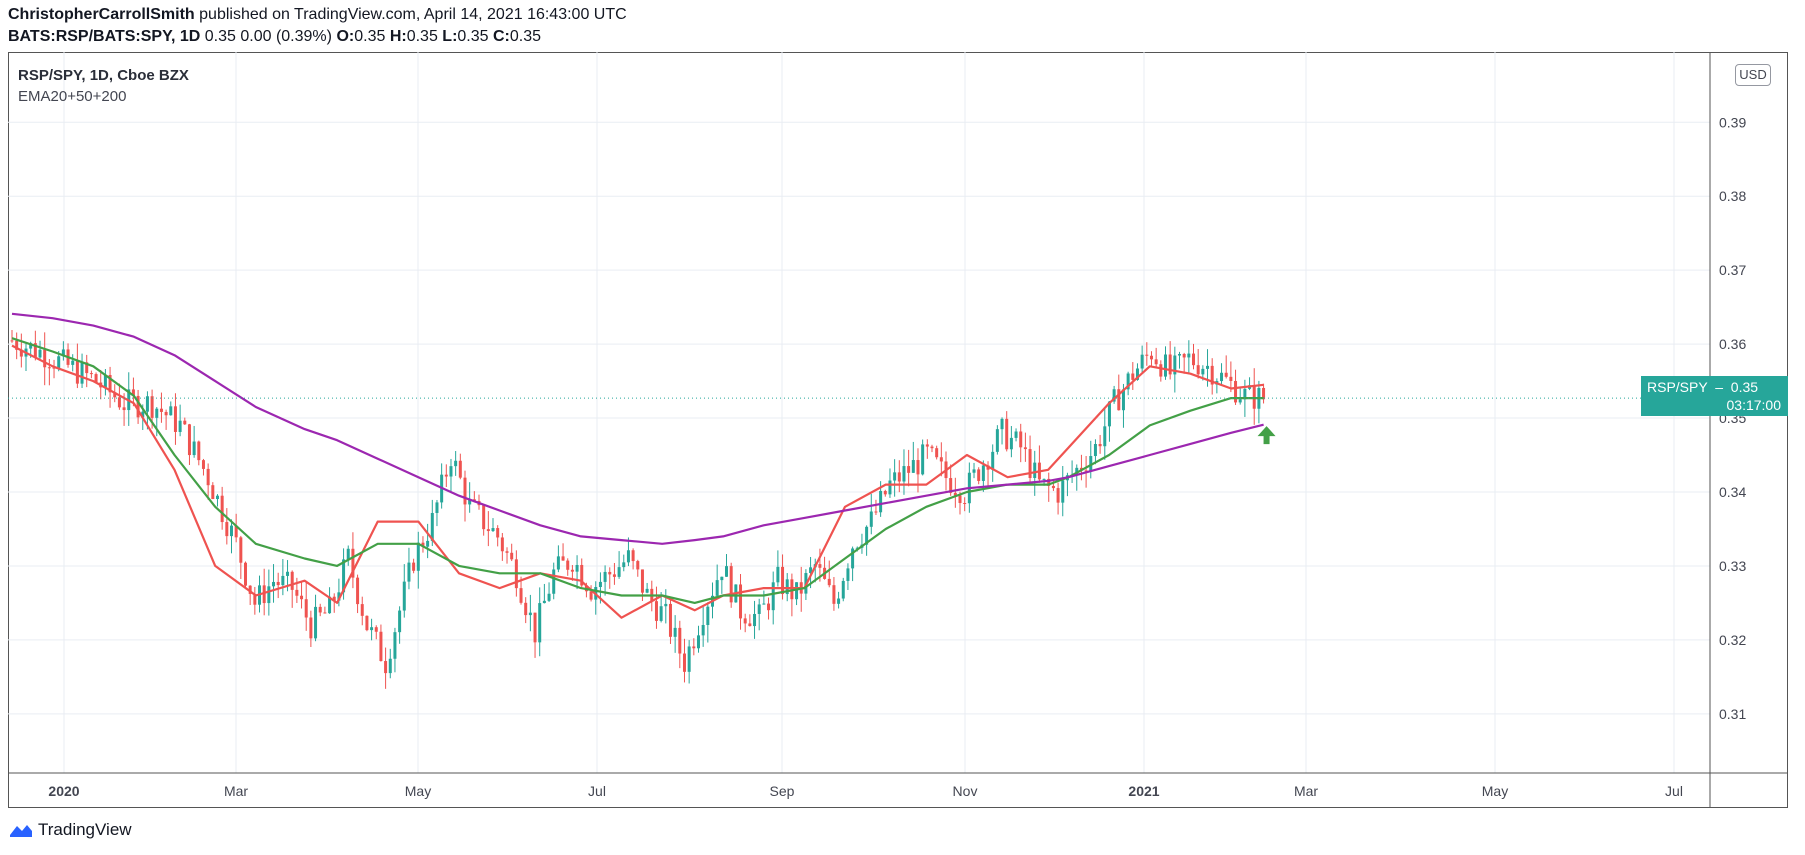 This screenshot has width=1805, height=855. I want to click on footer-brand: TradingView, so click(70, 830).